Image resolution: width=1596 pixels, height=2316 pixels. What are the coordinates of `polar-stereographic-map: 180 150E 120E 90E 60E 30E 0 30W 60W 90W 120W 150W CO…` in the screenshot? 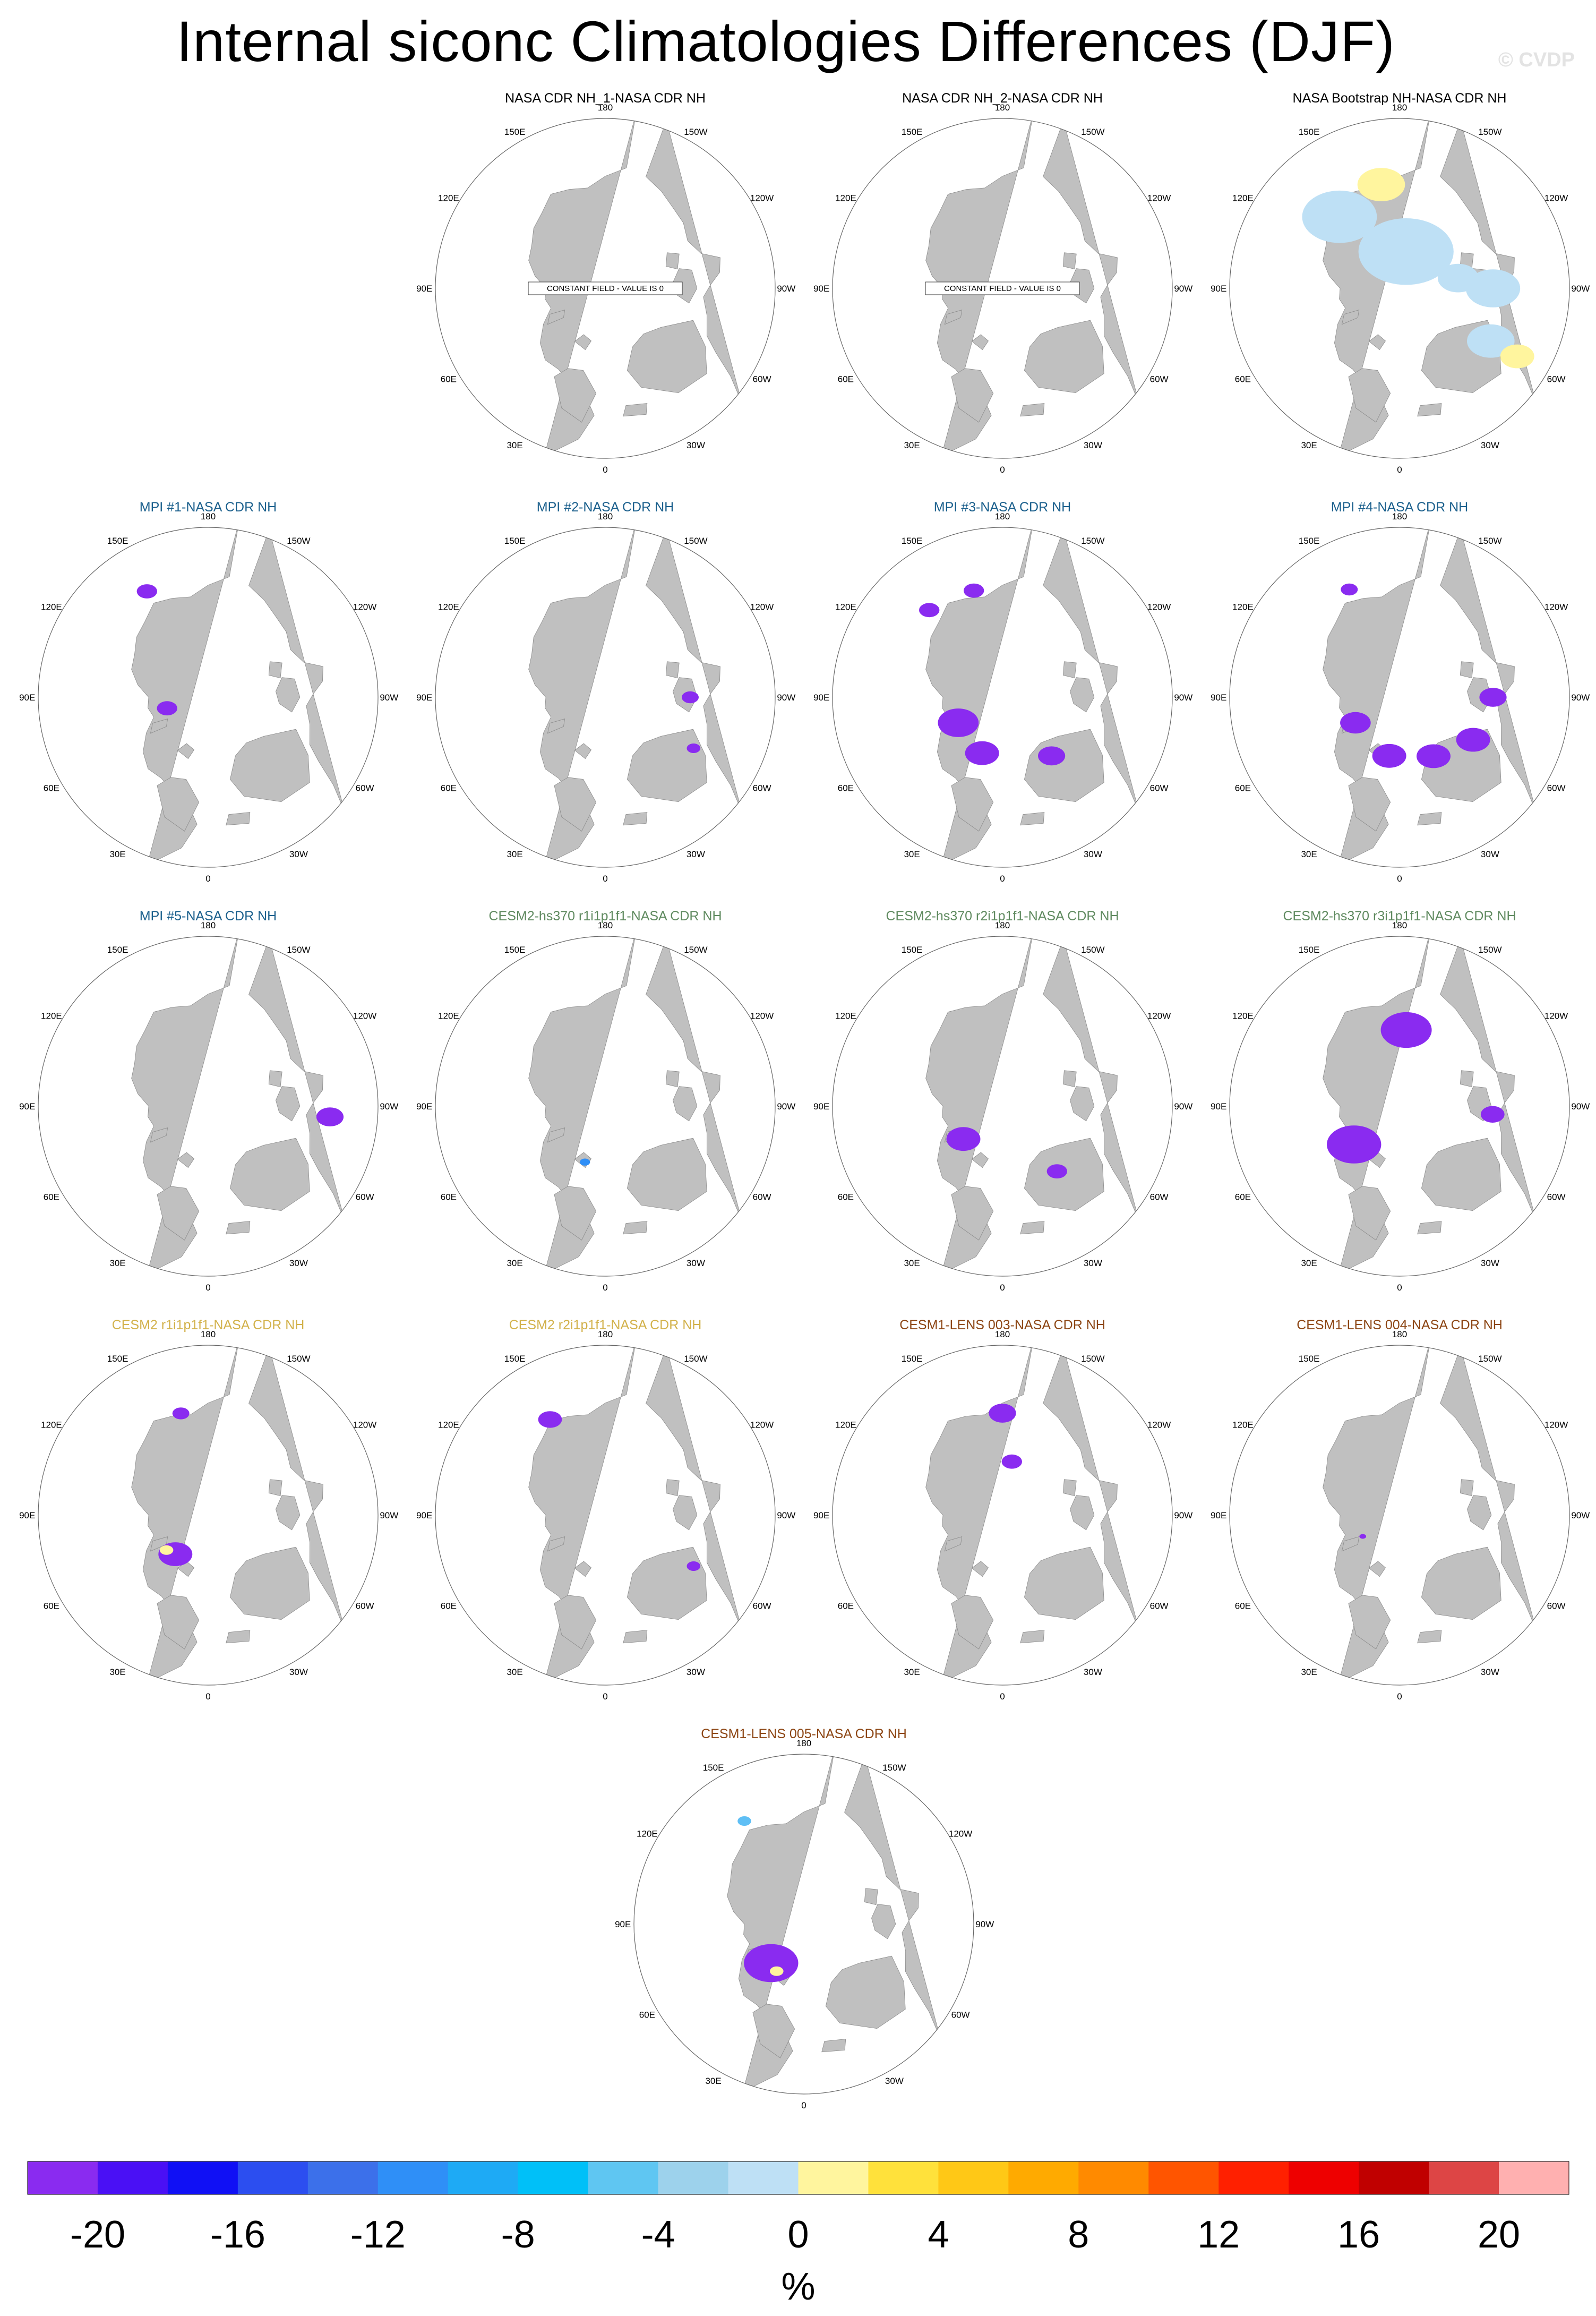 It's located at (606, 288).